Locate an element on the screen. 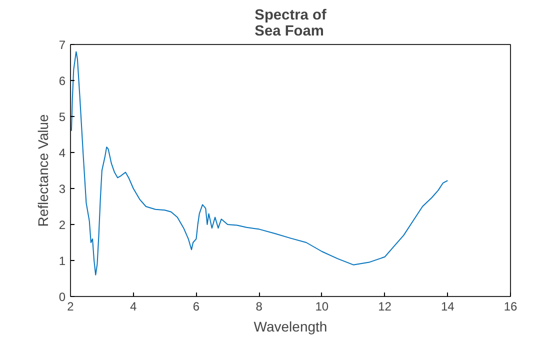 The height and width of the screenshot is (337, 560). x-tick-label: 8 is located at coordinates (259, 307).